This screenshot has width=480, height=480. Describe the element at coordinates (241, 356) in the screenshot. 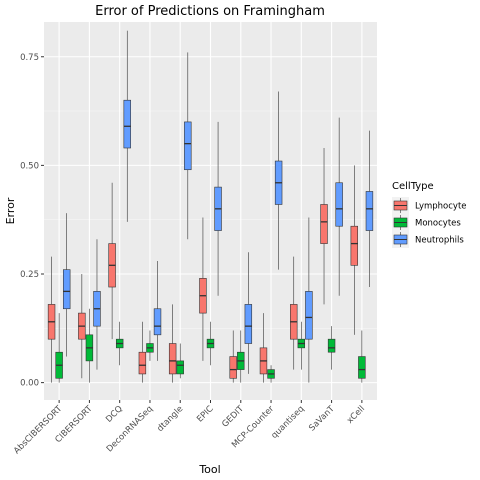

I see `box-monocytes-gedit` at that location.